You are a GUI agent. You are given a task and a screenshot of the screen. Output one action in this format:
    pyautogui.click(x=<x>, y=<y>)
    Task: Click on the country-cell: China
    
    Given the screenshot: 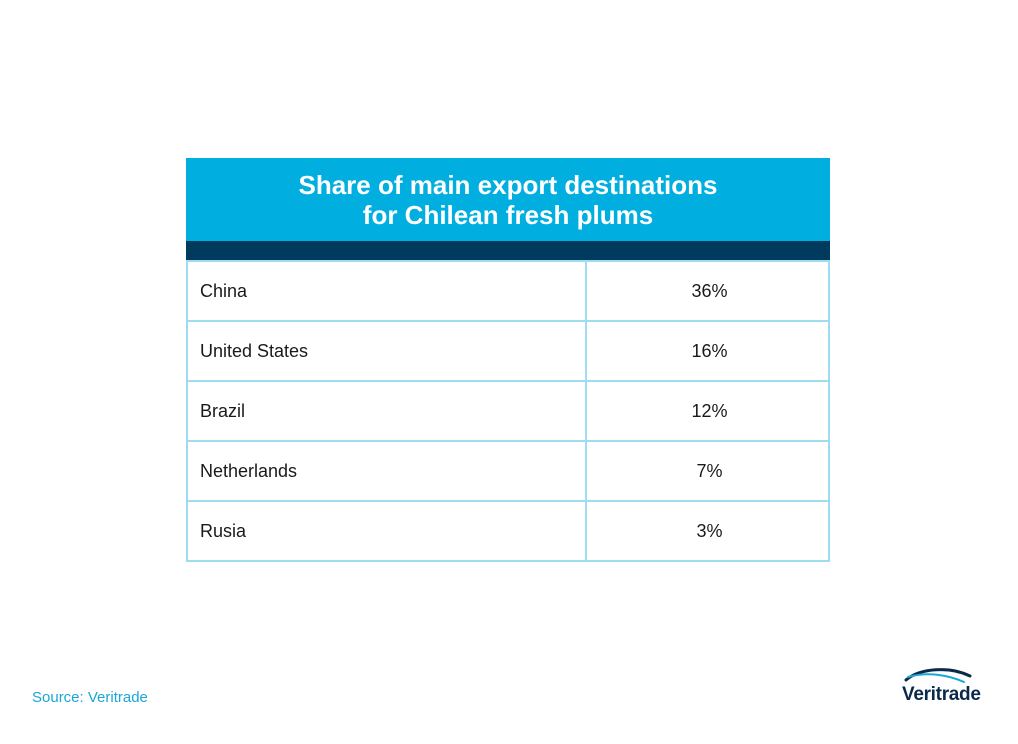 What is the action you would take?
    pyautogui.click(x=386, y=291)
    